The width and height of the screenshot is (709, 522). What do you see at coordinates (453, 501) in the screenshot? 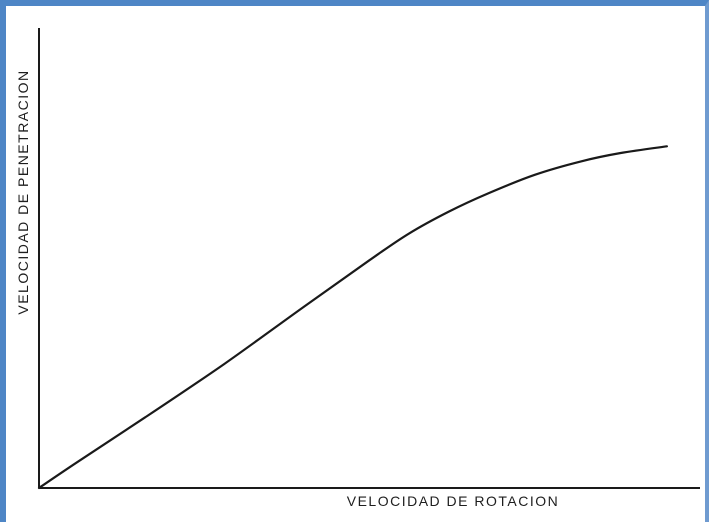
I see `x-axis-title: VELOCIDAD DE ROTACION` at bounding box center [453, 501].